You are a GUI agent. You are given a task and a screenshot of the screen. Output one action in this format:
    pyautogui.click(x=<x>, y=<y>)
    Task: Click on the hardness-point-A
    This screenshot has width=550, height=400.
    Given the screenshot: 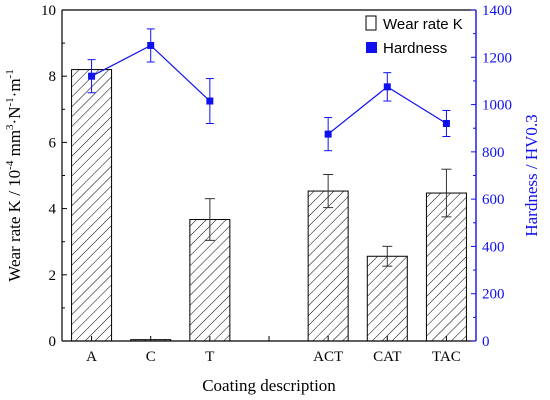 What is the action you would take?
    pyautogui.click(x=92, y=76)
    